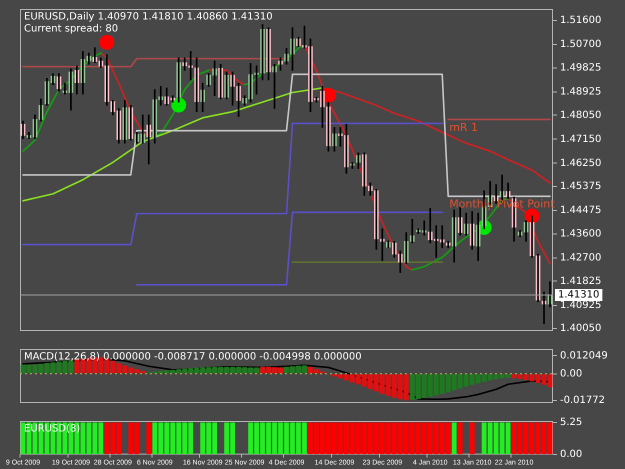 This screenshot has height=469, width=625. What do you see at coordinates (581, 186) in the screenshot?
I see `y-tick-label: 1.45375` at bounding box center [581, 186].